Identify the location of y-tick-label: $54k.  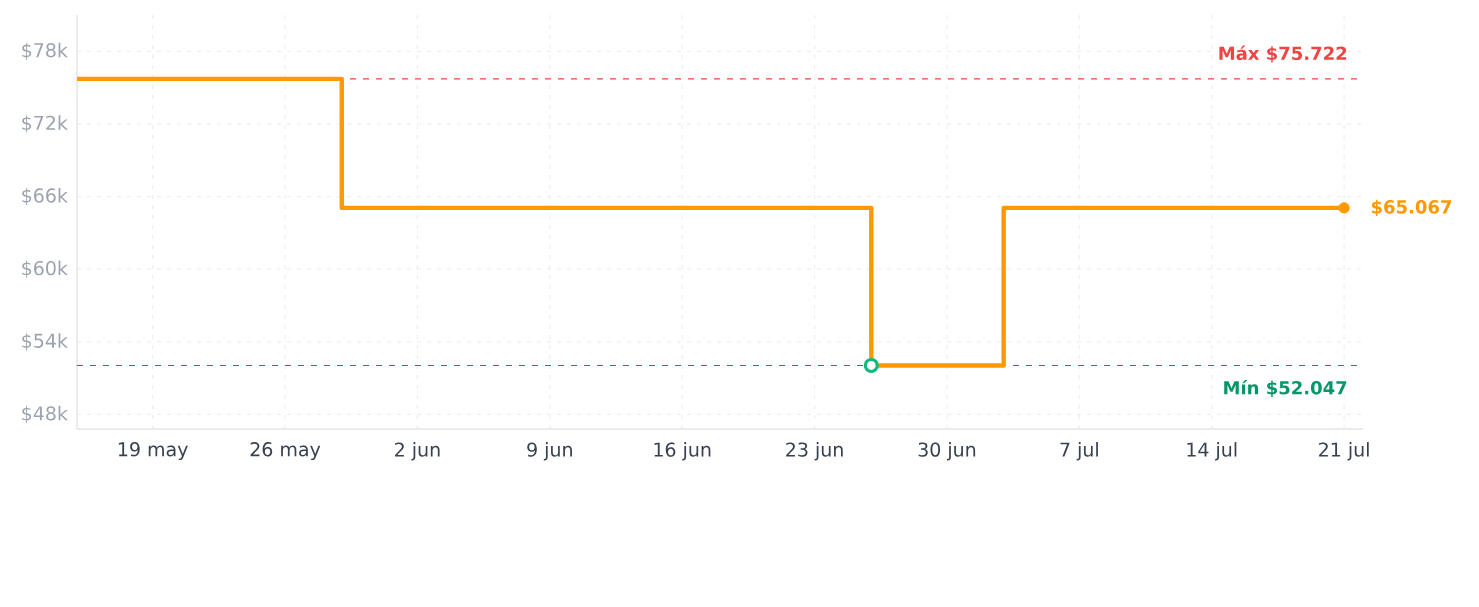
(45, 342).